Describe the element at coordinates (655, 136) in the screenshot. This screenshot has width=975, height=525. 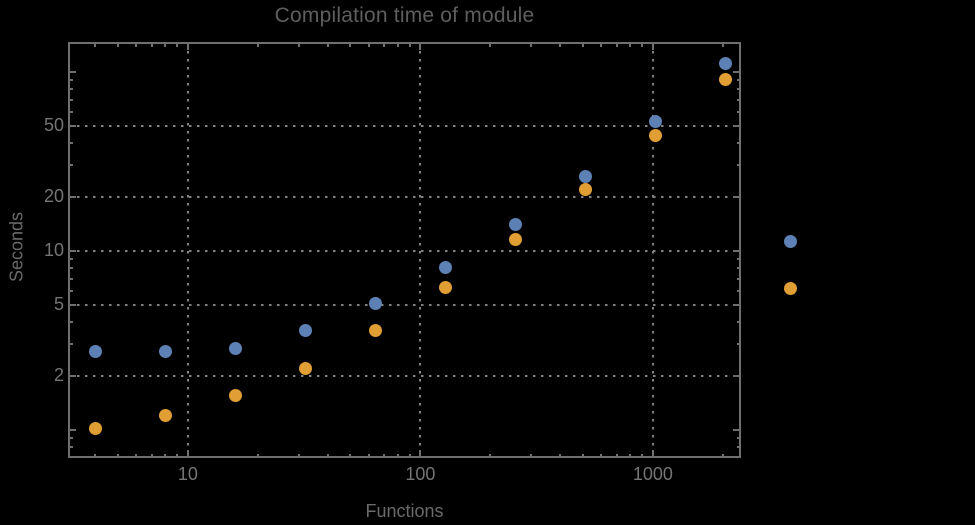
I see `data-point-series-2-orange-x1024` at that location.